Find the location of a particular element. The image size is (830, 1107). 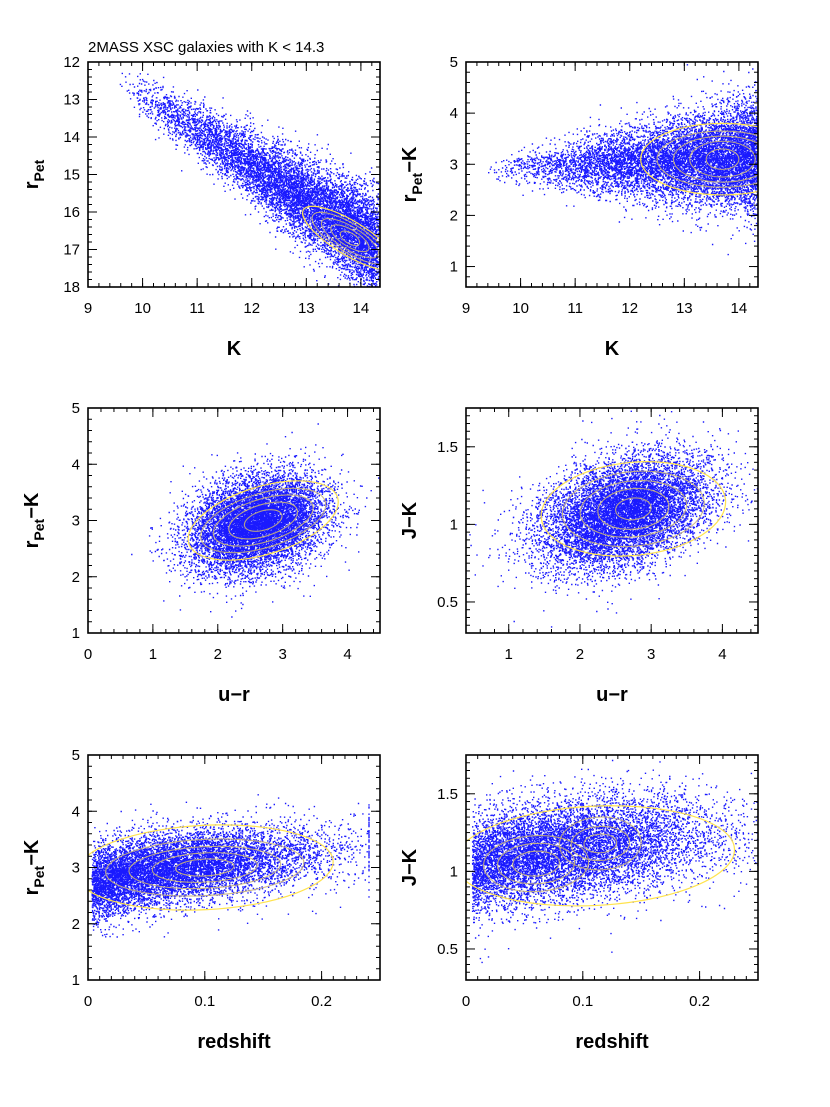

y-tick-label: 15 is located at coordinates (71, 175).